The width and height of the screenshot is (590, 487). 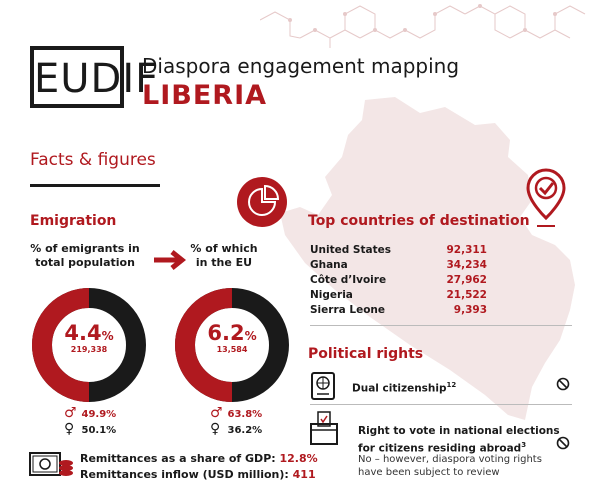 I want to click on emigrants-eu-donut, so click(x=232, y=345).